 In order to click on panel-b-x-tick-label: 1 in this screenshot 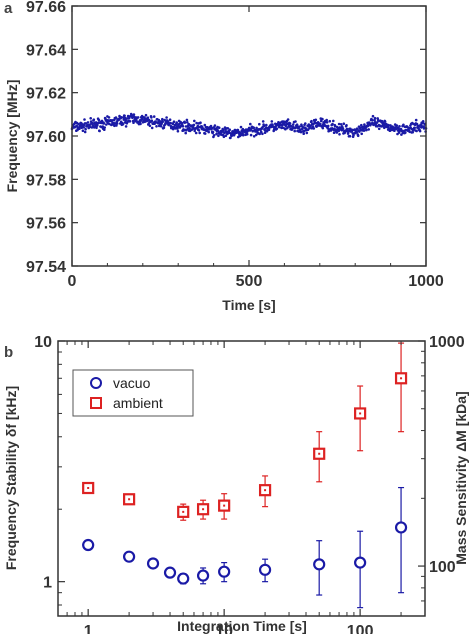, I will do `click(88, 628)`.